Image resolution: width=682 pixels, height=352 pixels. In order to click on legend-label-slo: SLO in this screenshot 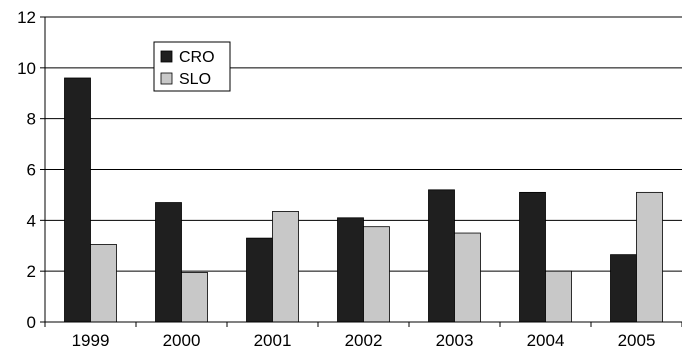, I will do `click(195, 79)`.